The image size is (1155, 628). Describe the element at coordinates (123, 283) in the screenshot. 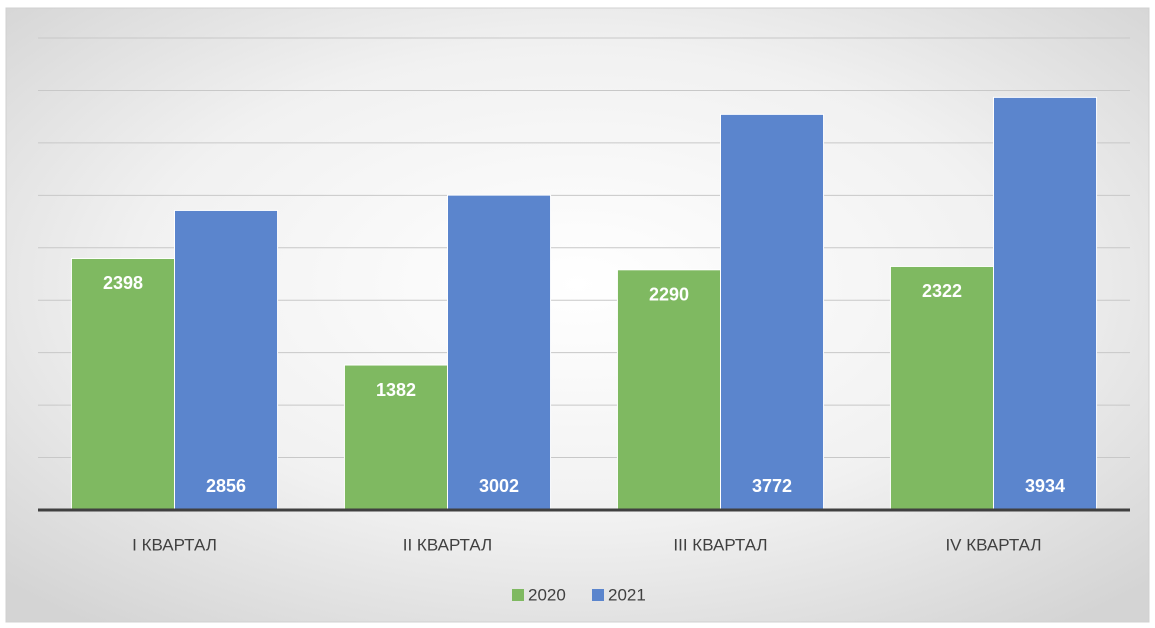

I see `data-label: 2398` at that location.